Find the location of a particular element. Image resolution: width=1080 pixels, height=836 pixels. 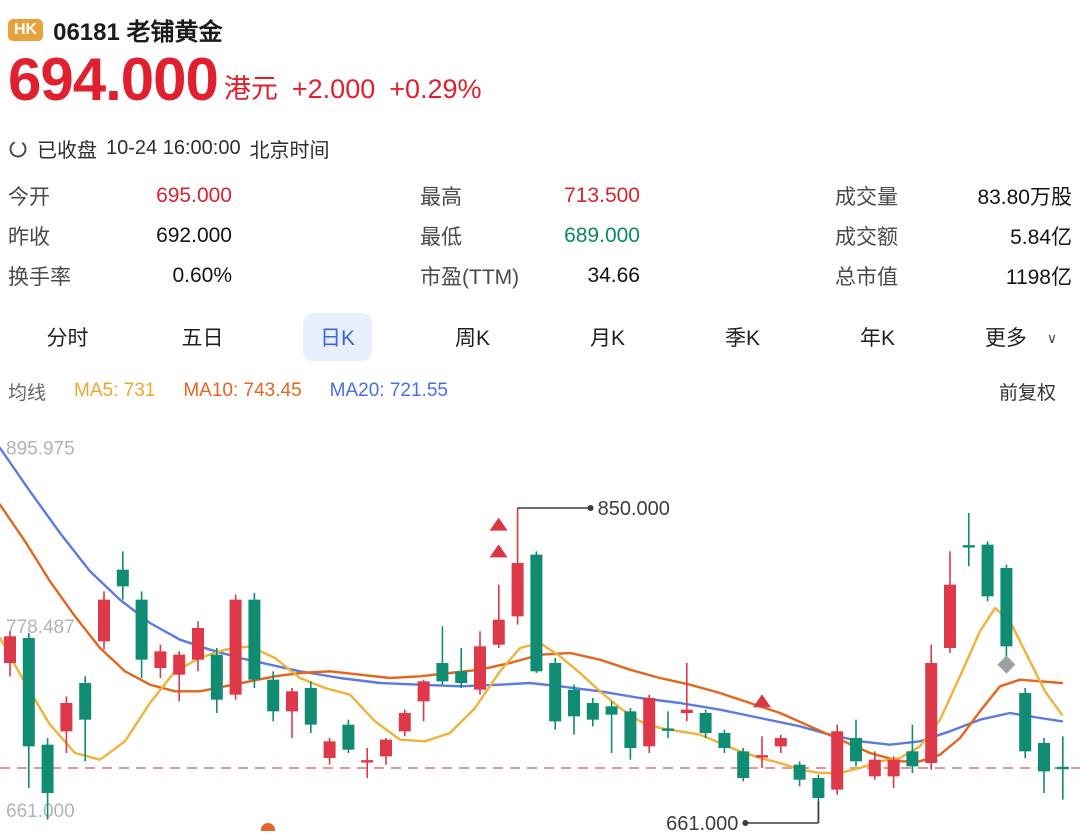

high-annotation-dot is located at coordinates (590, 508).